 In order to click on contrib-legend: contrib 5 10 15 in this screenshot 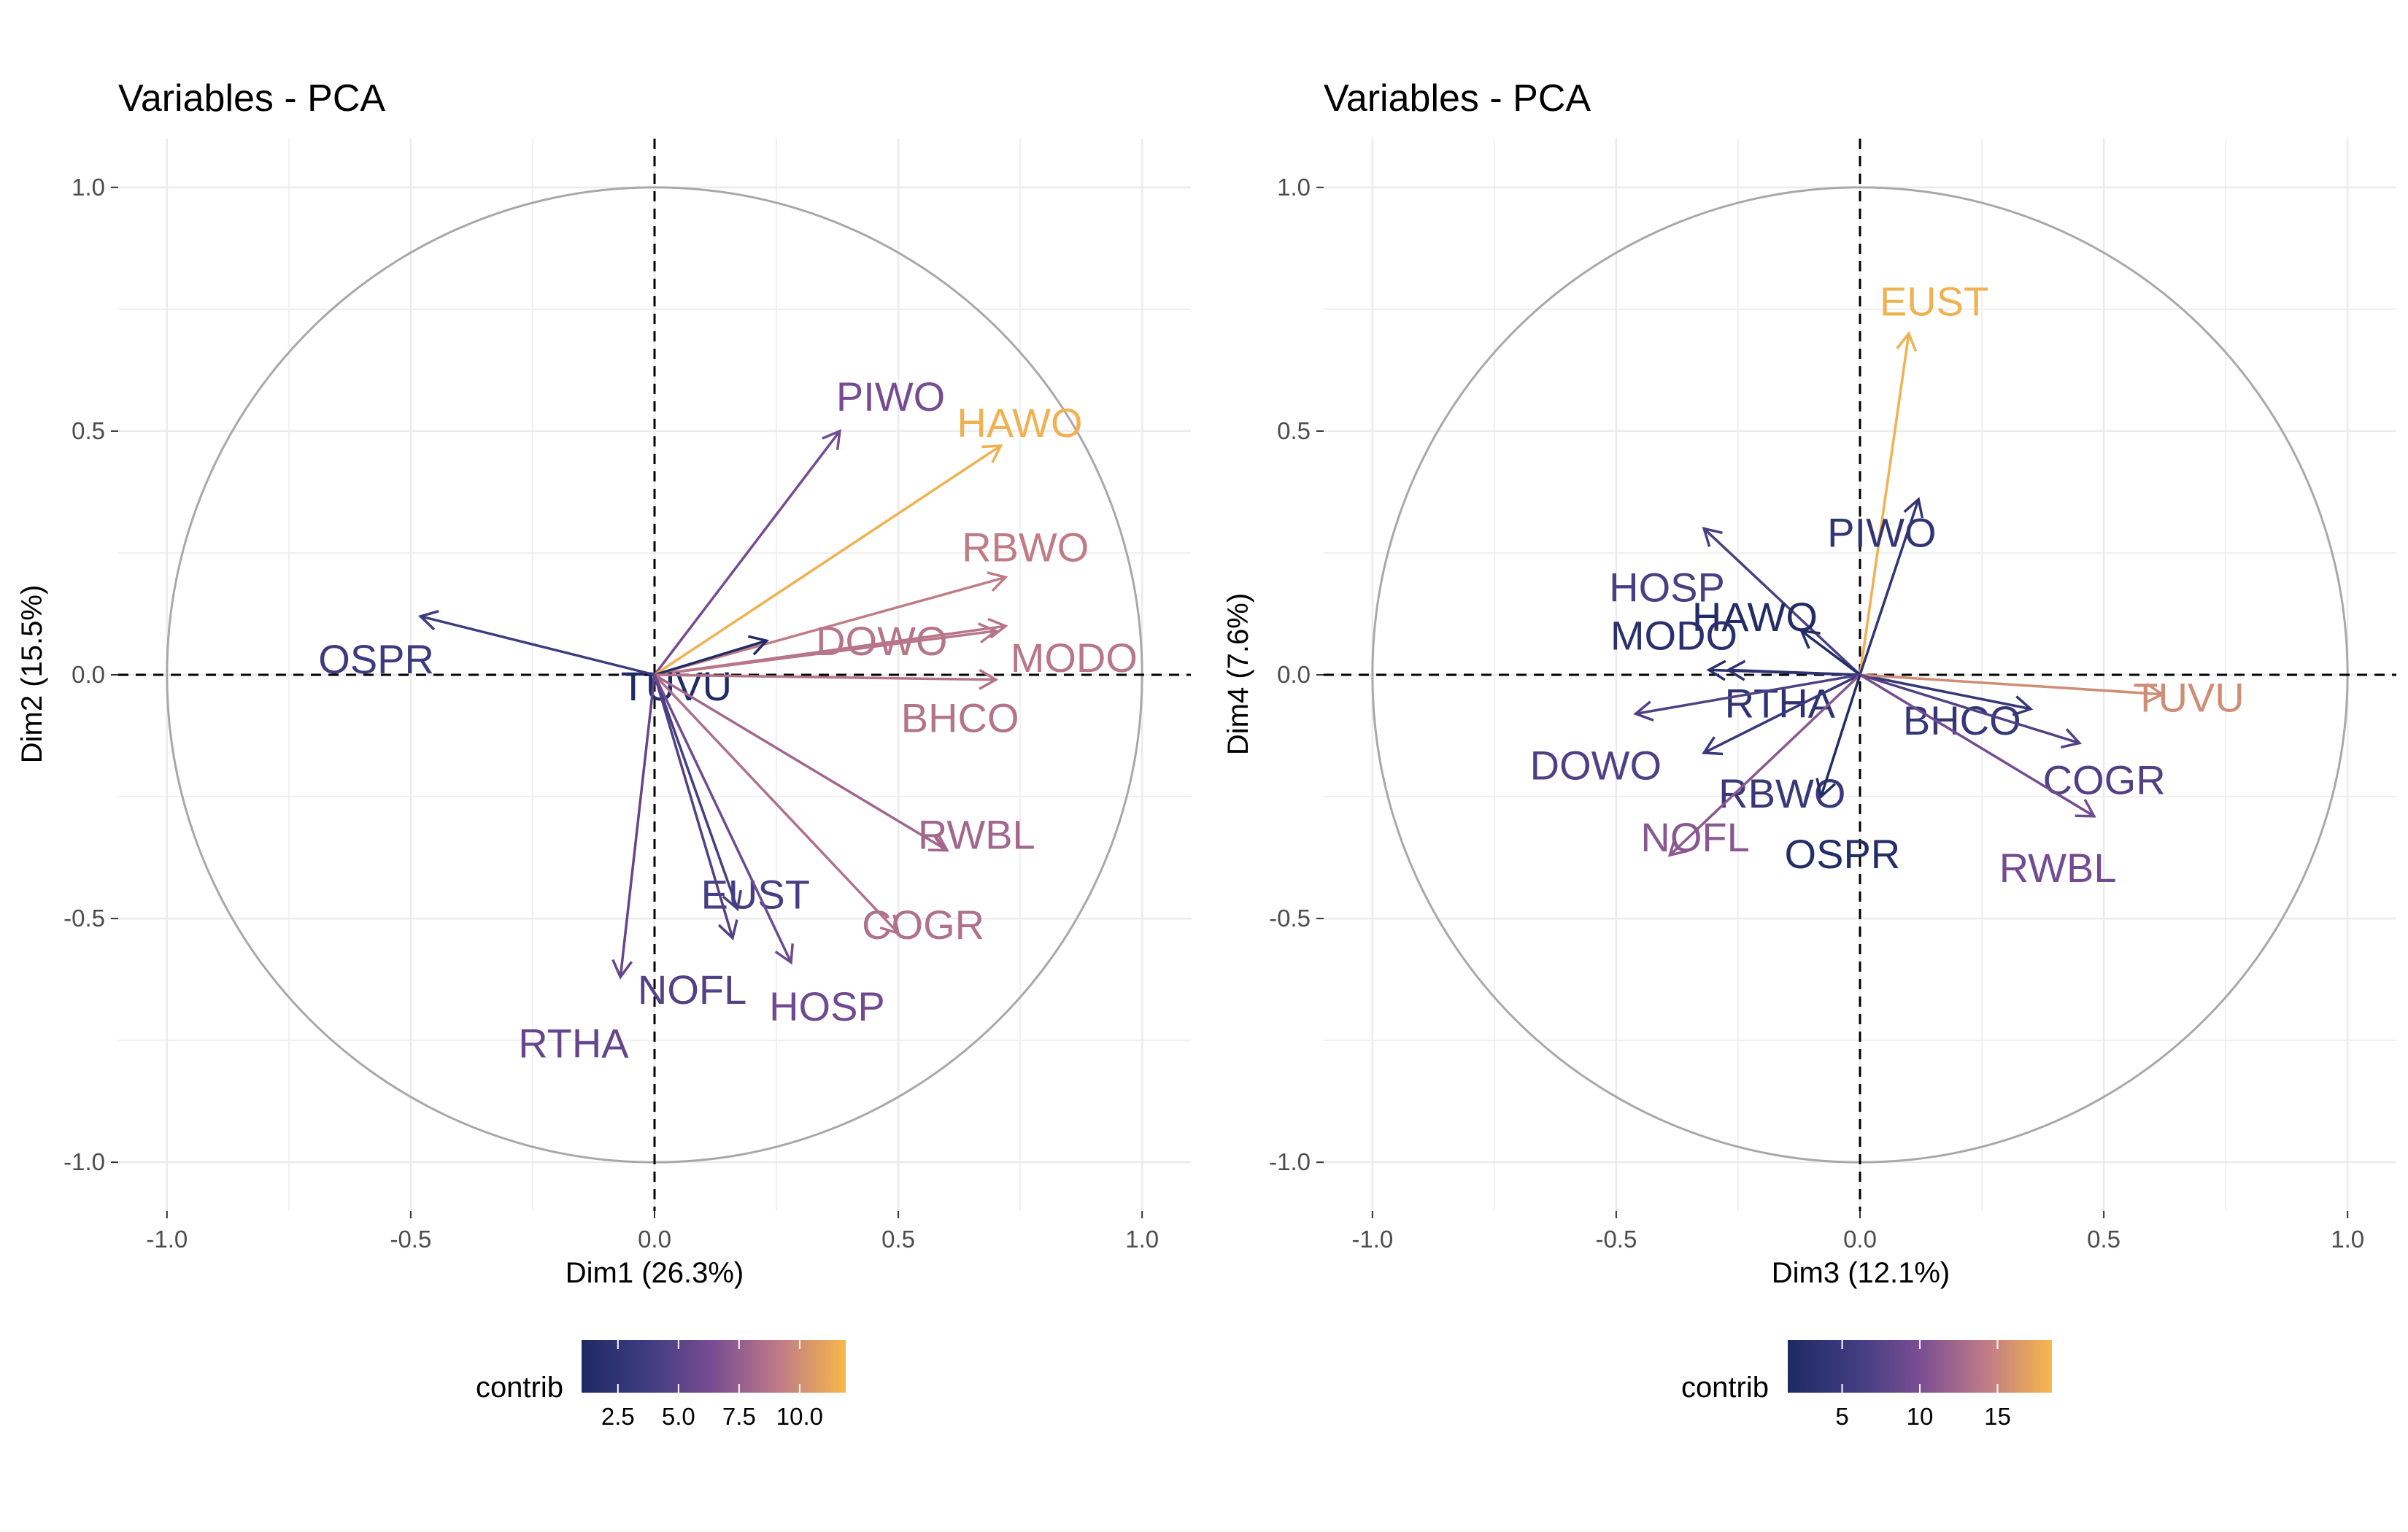, I will do `click(1867, 1385)`.